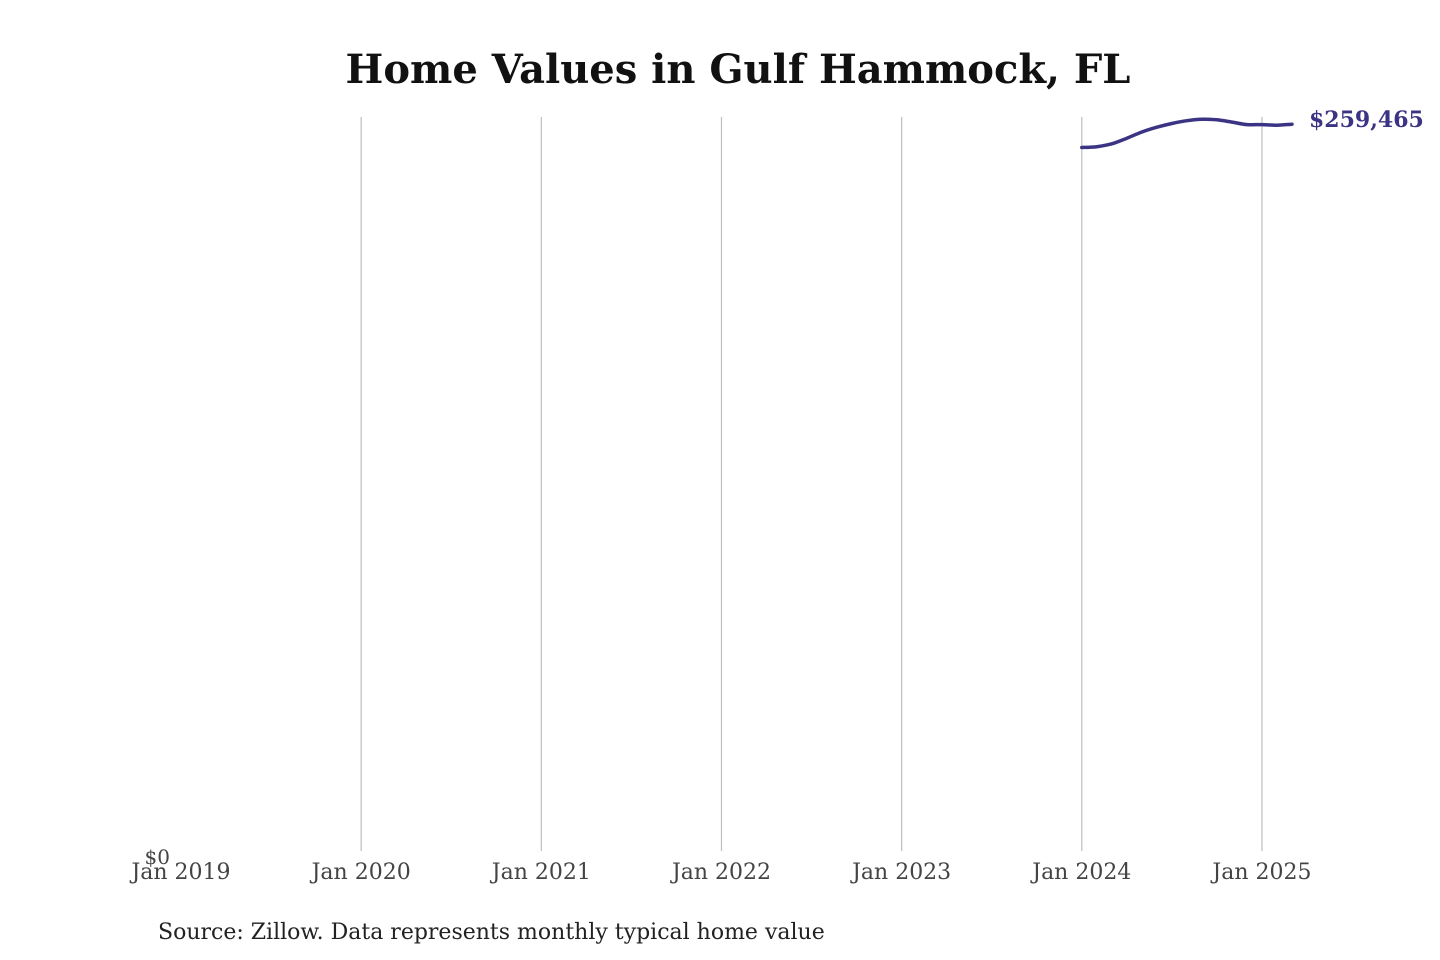 This screenshot has width=1440, height=960. Describe the element at coordinates (179, 872) in the screenshot. I see `x-tick-label: Jan 2019` at that location.